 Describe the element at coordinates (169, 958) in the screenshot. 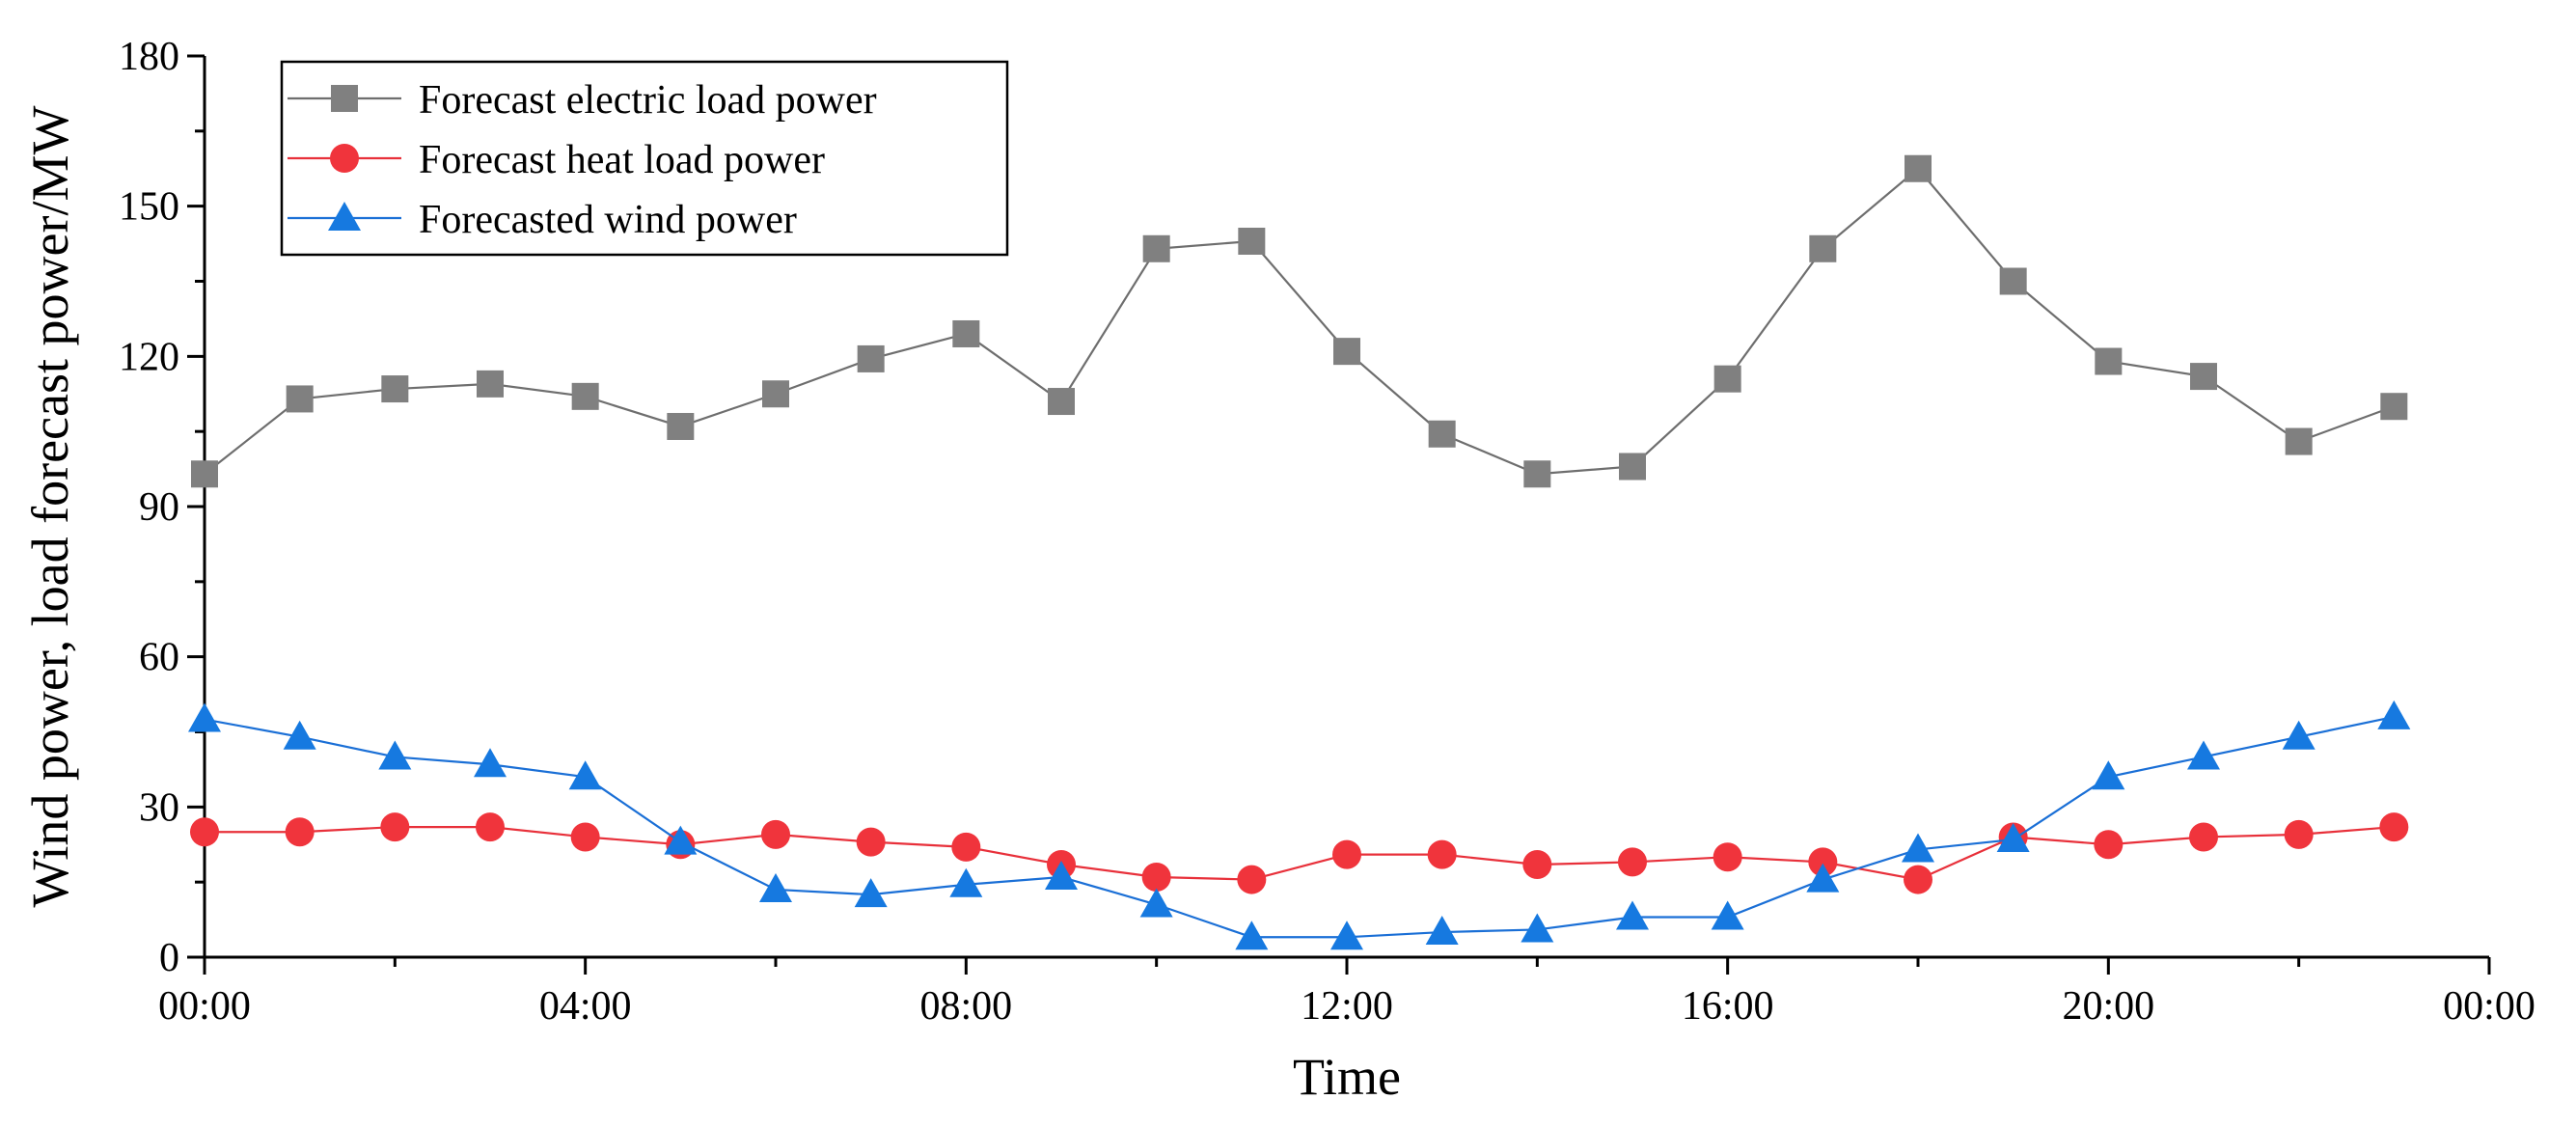

I see `y-tick-label: 0` at that location.